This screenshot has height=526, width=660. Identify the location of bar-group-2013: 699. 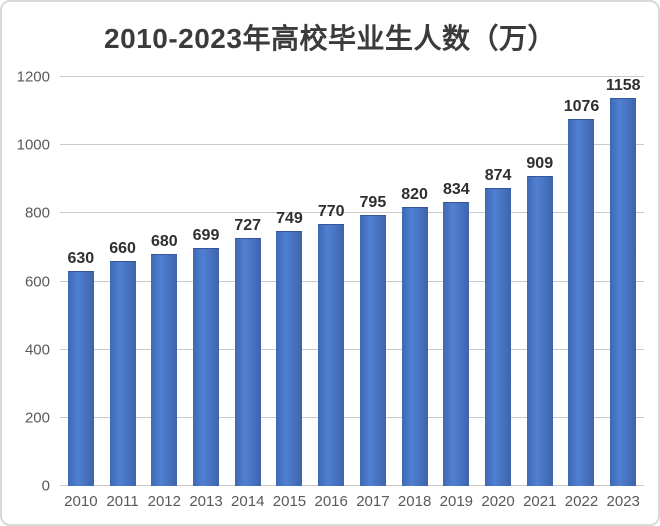
(206, 281).